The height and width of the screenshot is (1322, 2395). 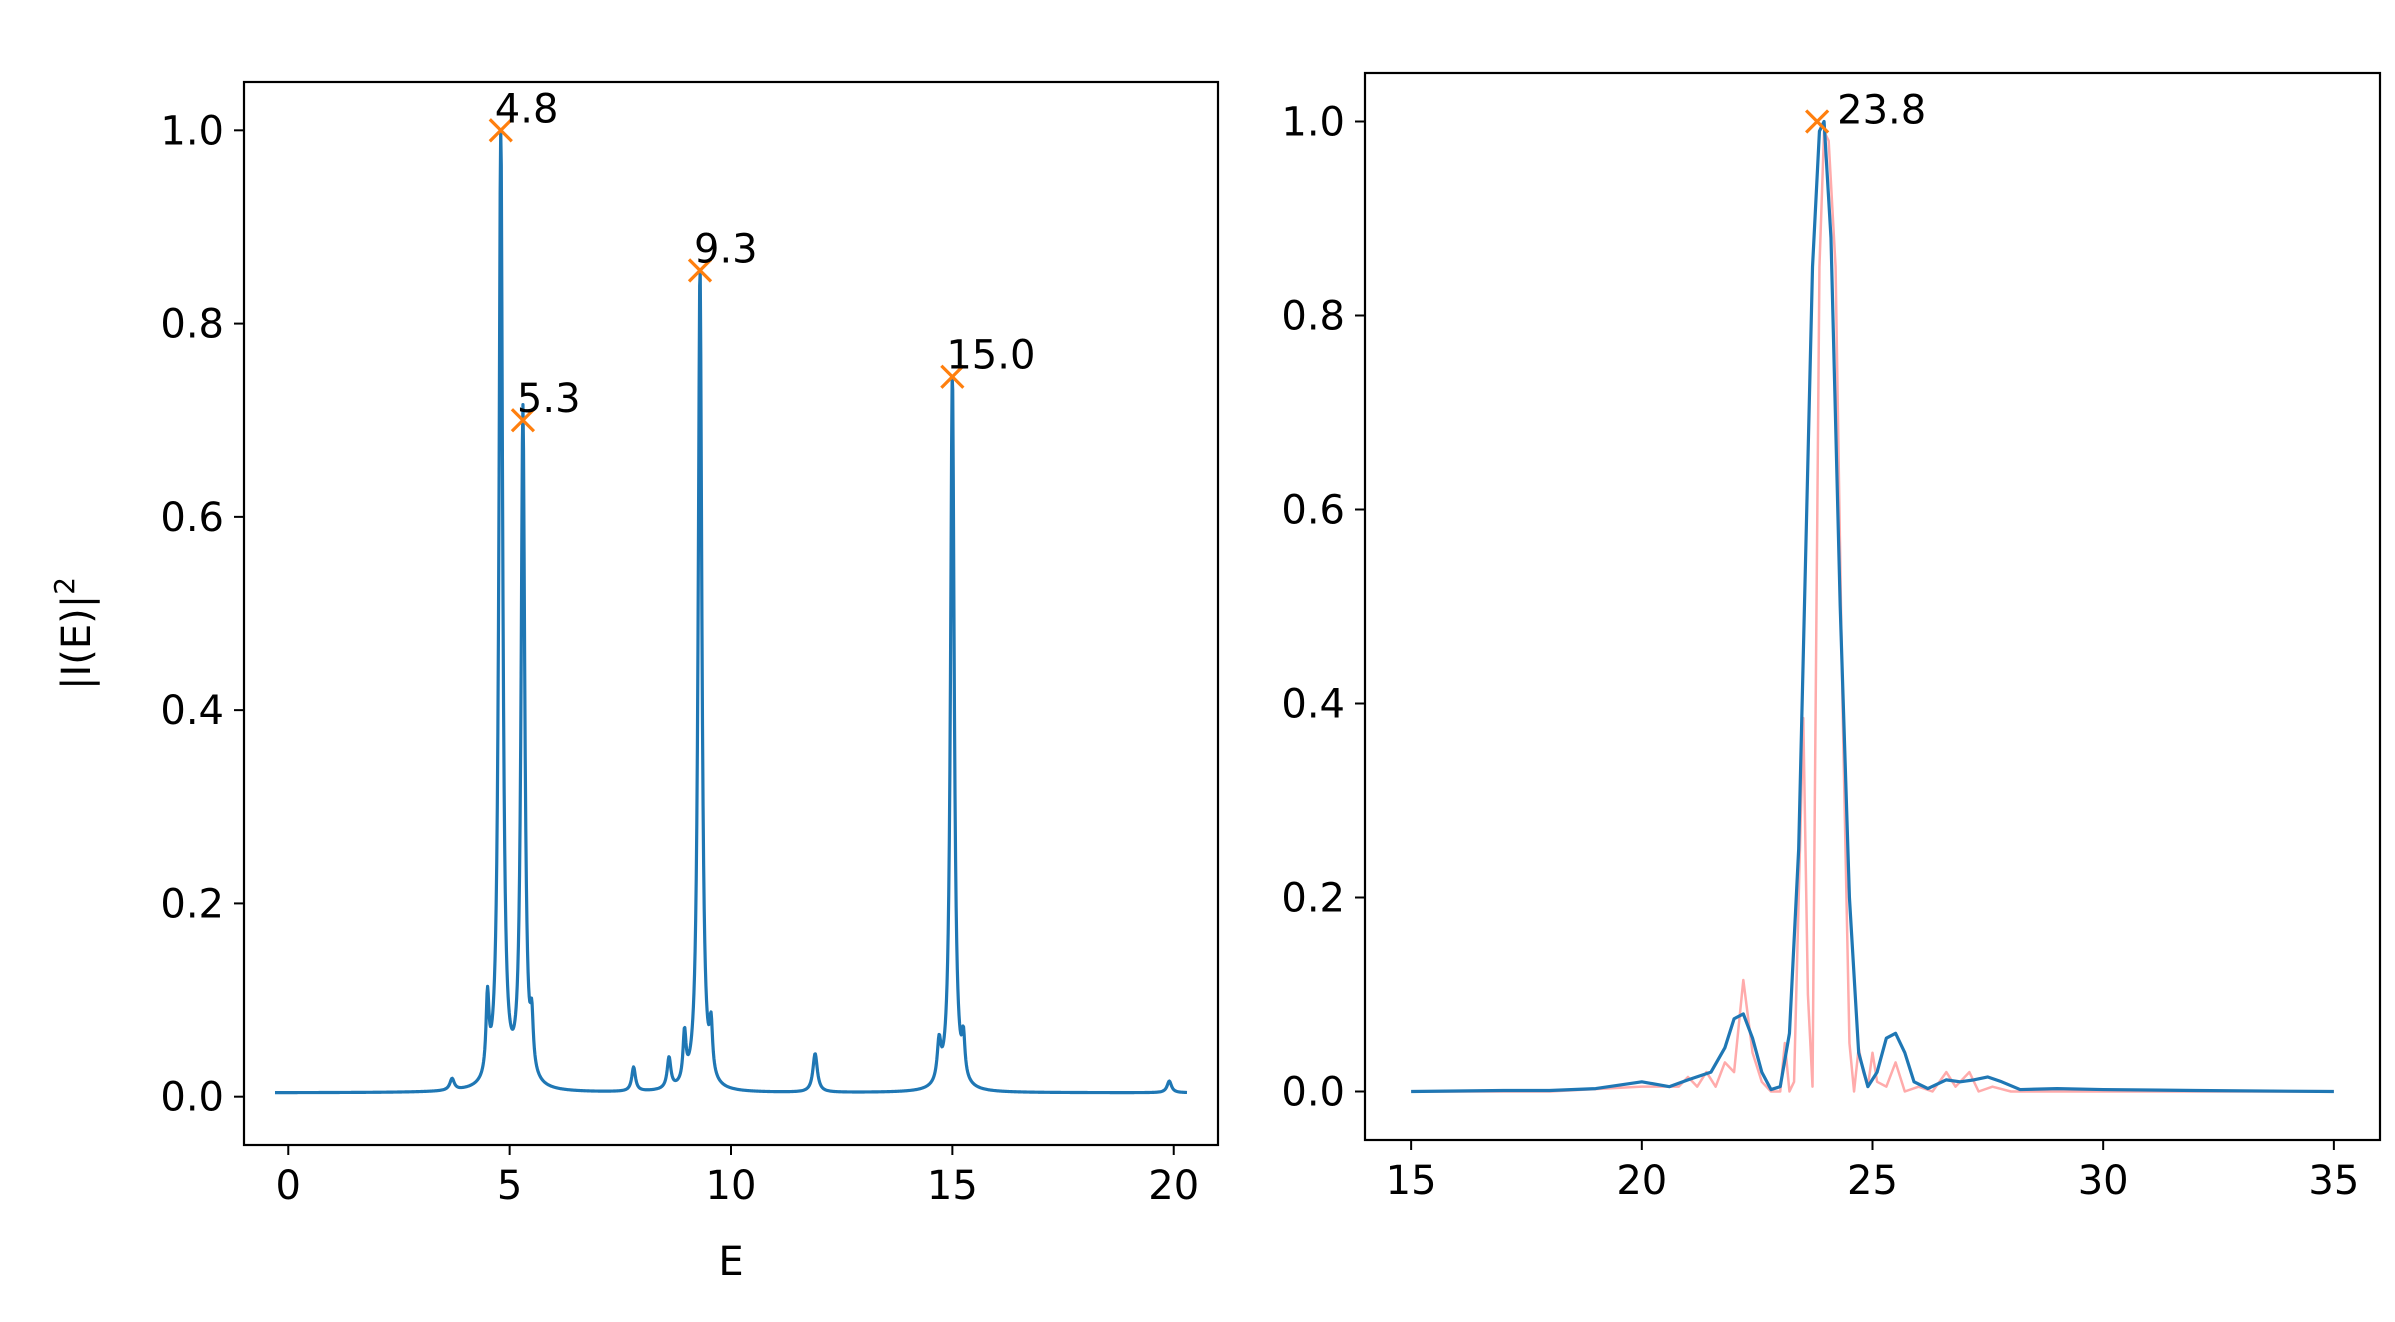 I want to click on left-y-tick-label-5: 1.0, so click(x=192, y=131).